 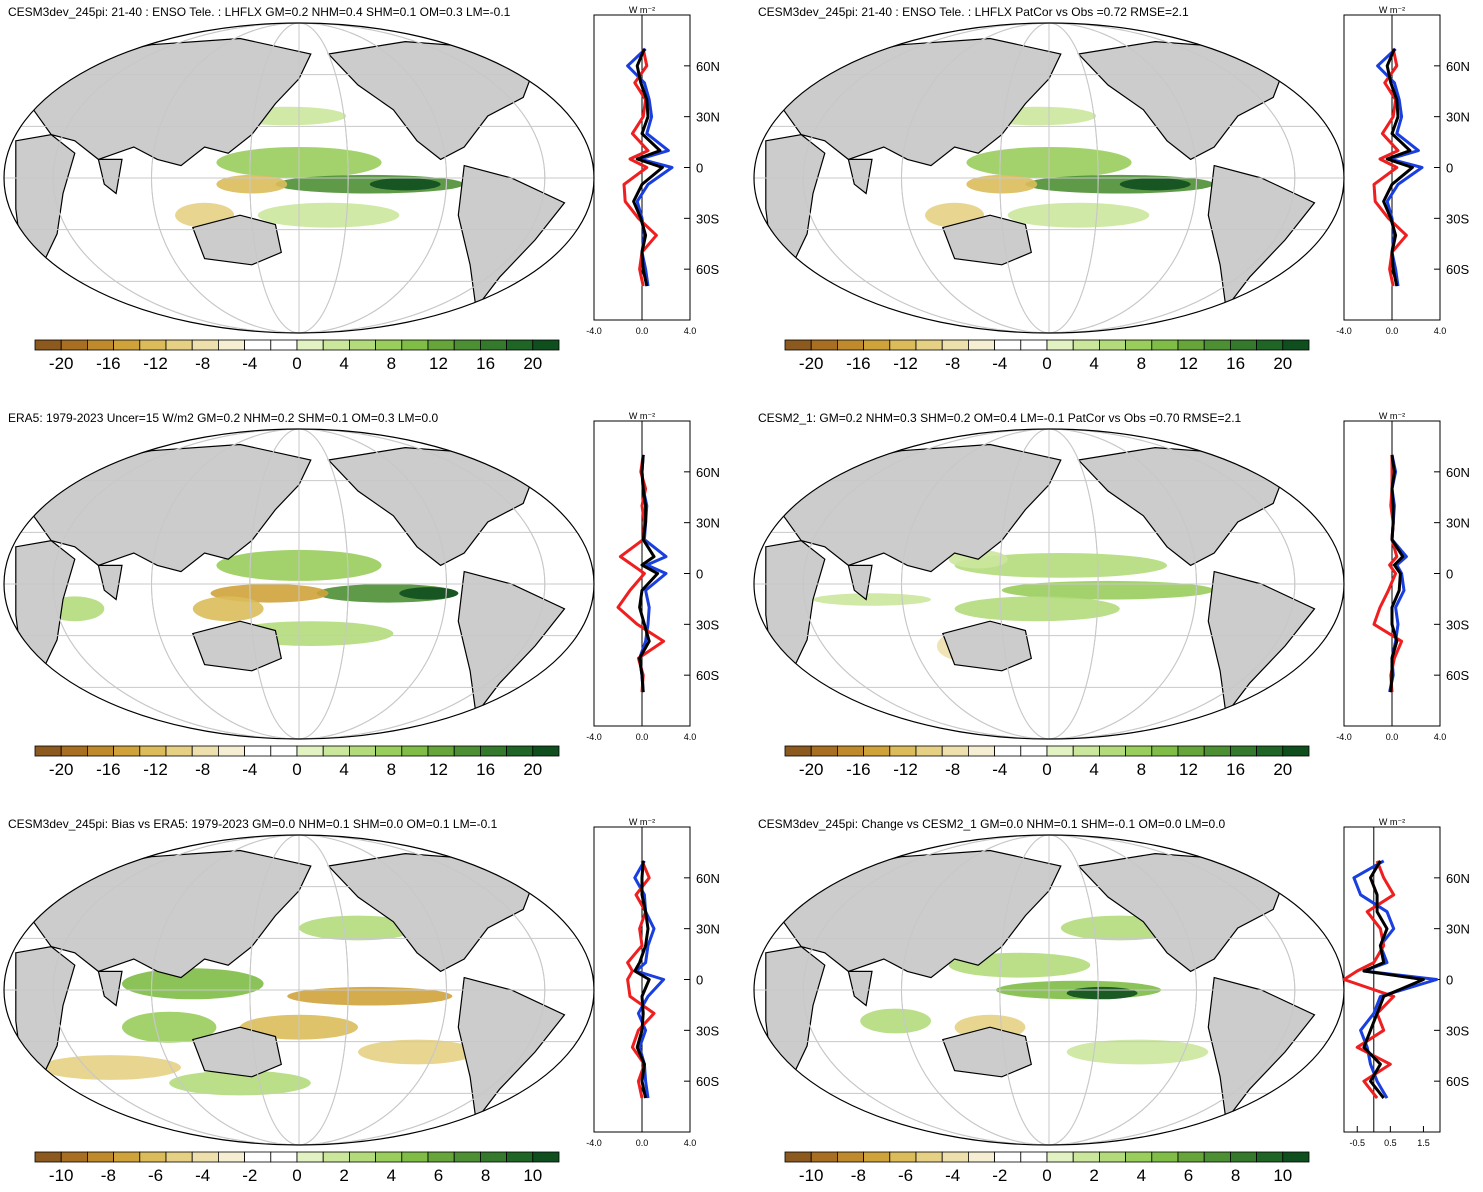 What do you see at coordinates (1357, 1143) in the screenshot?
I see `x-tick-label: -0.5` at bounding box center [1357, 1143].